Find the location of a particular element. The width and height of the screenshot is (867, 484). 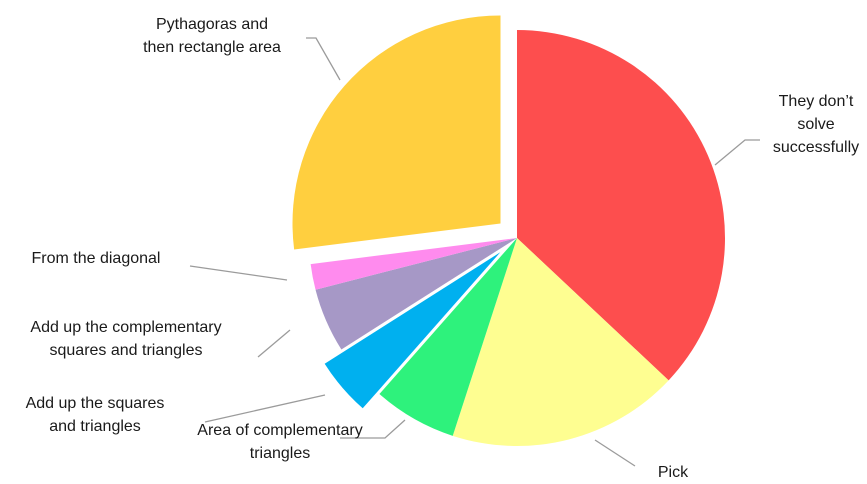

slice-label: They don’t solve successfully is located at coordinates (816, 124).